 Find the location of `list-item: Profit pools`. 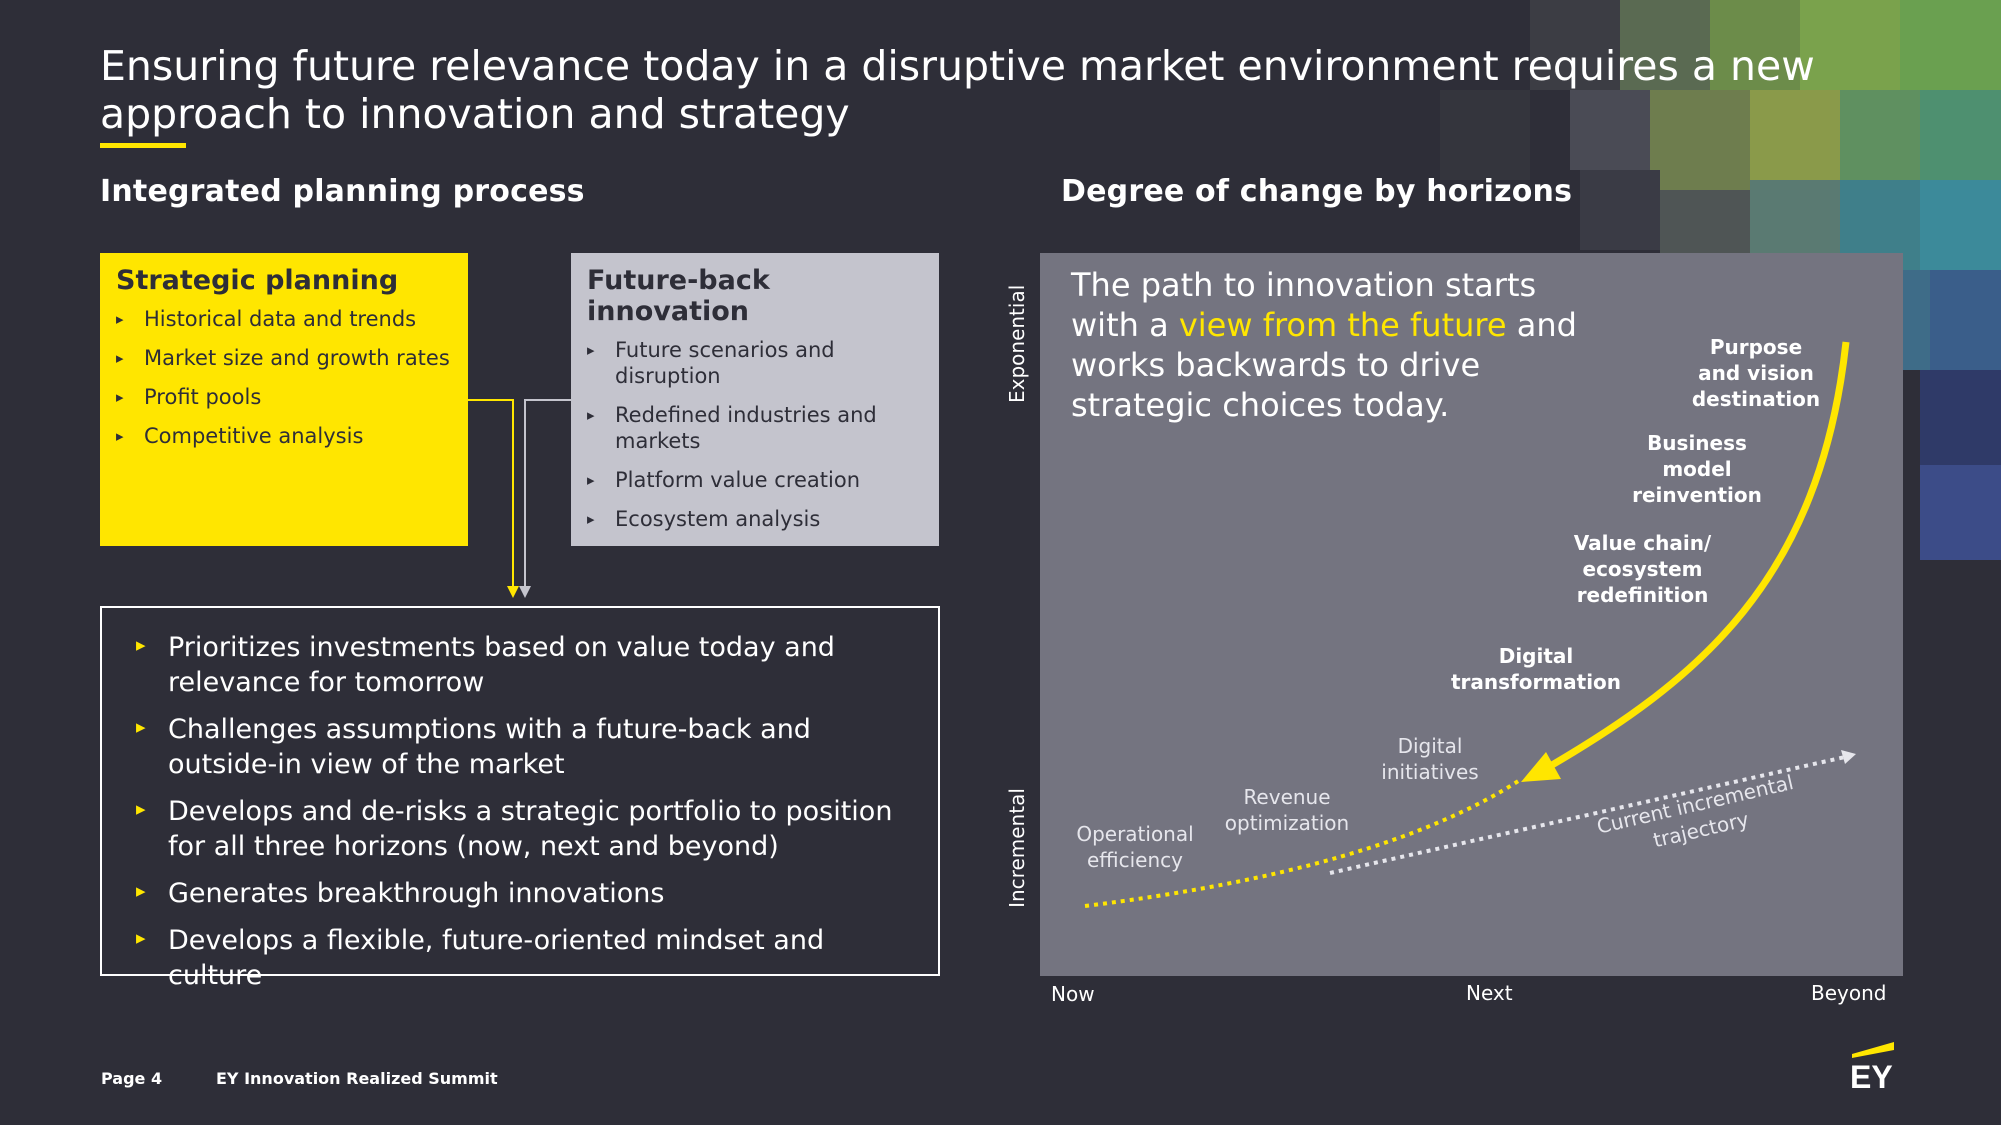

list-item: Profit pools is located at coordinates (284, 397).